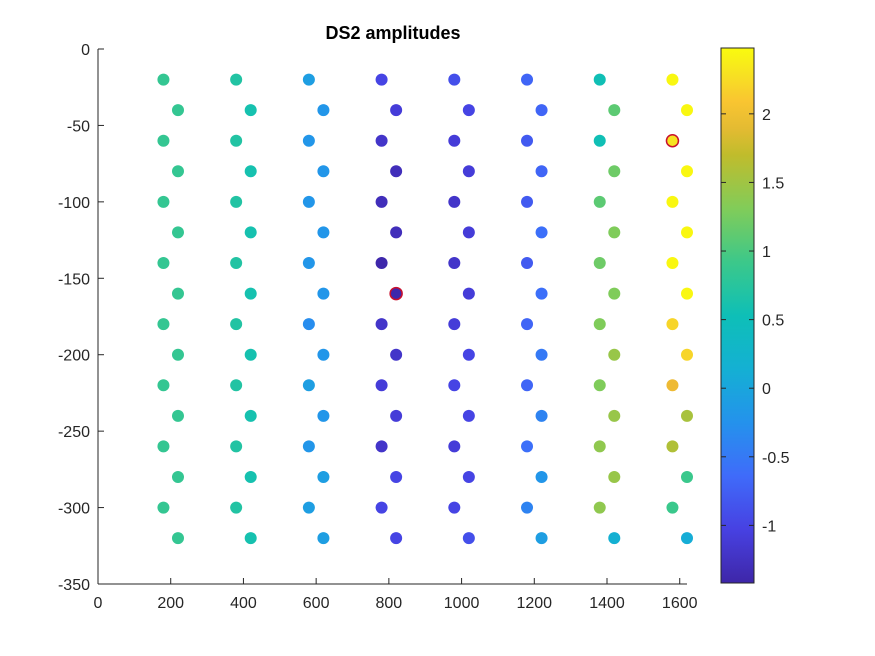 This screenshot has width=875, height=656. What do you see at coordinates (74, 203) in the screenshot?
I see `y-tick-label: -100` at bounding box center [74, 203].